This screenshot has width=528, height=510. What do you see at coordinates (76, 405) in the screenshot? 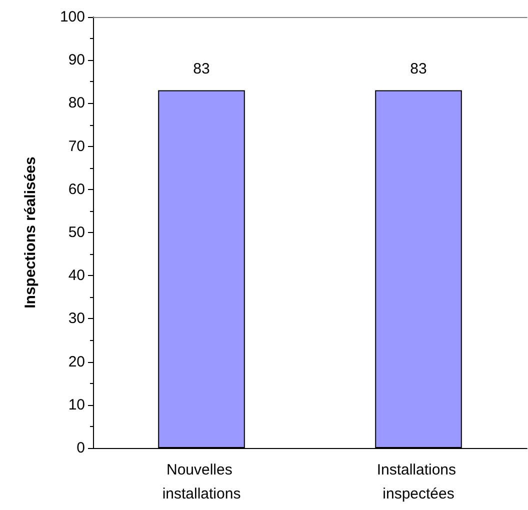
I see `y-tick-label: 10` at bounding box center [76, 405].